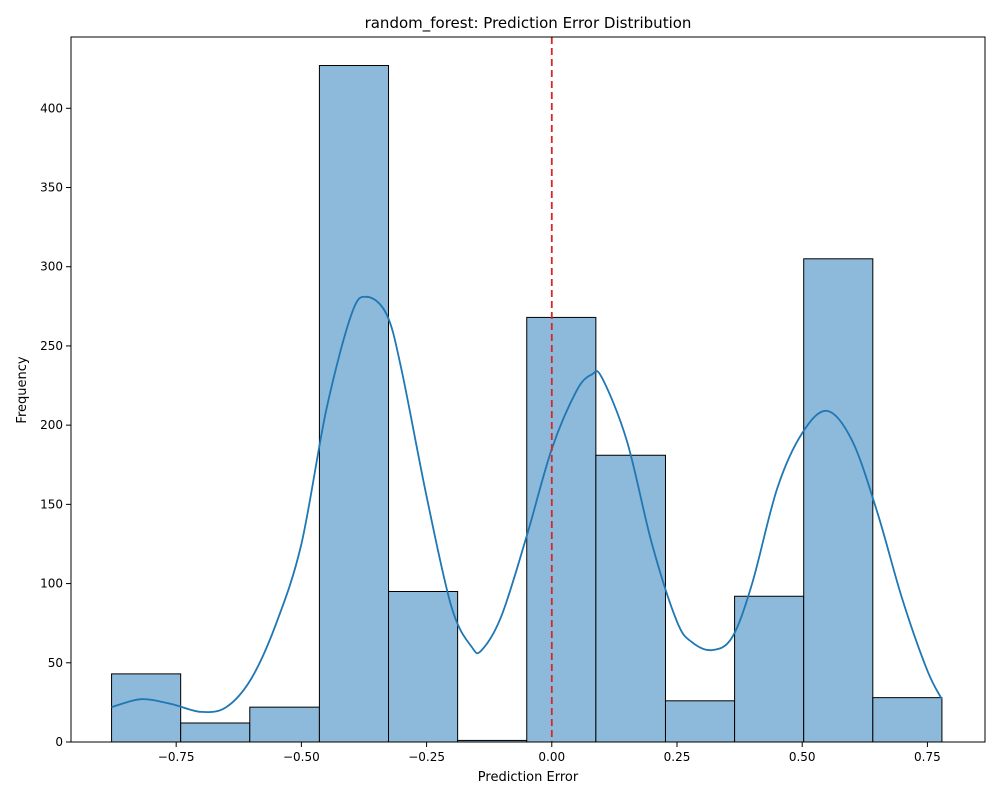 This screenshot has width=1000, height=805. What do you see at coordinates (59, 742) in the screenshot?
I see `y-tick-label: 0` at bounding box center [59, 742].